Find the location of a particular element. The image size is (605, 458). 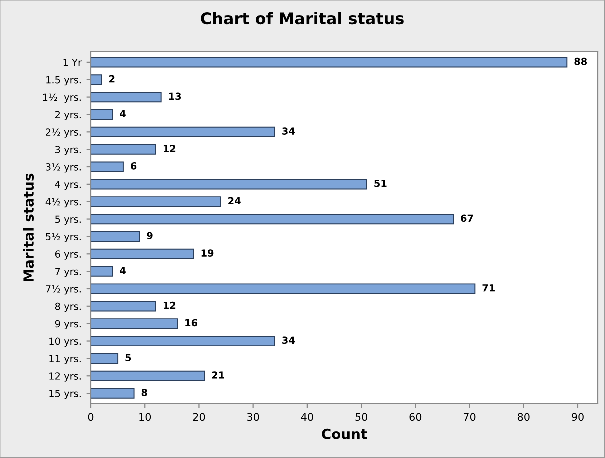

x-tick-label: 70 is located at coordinates (470, 417).